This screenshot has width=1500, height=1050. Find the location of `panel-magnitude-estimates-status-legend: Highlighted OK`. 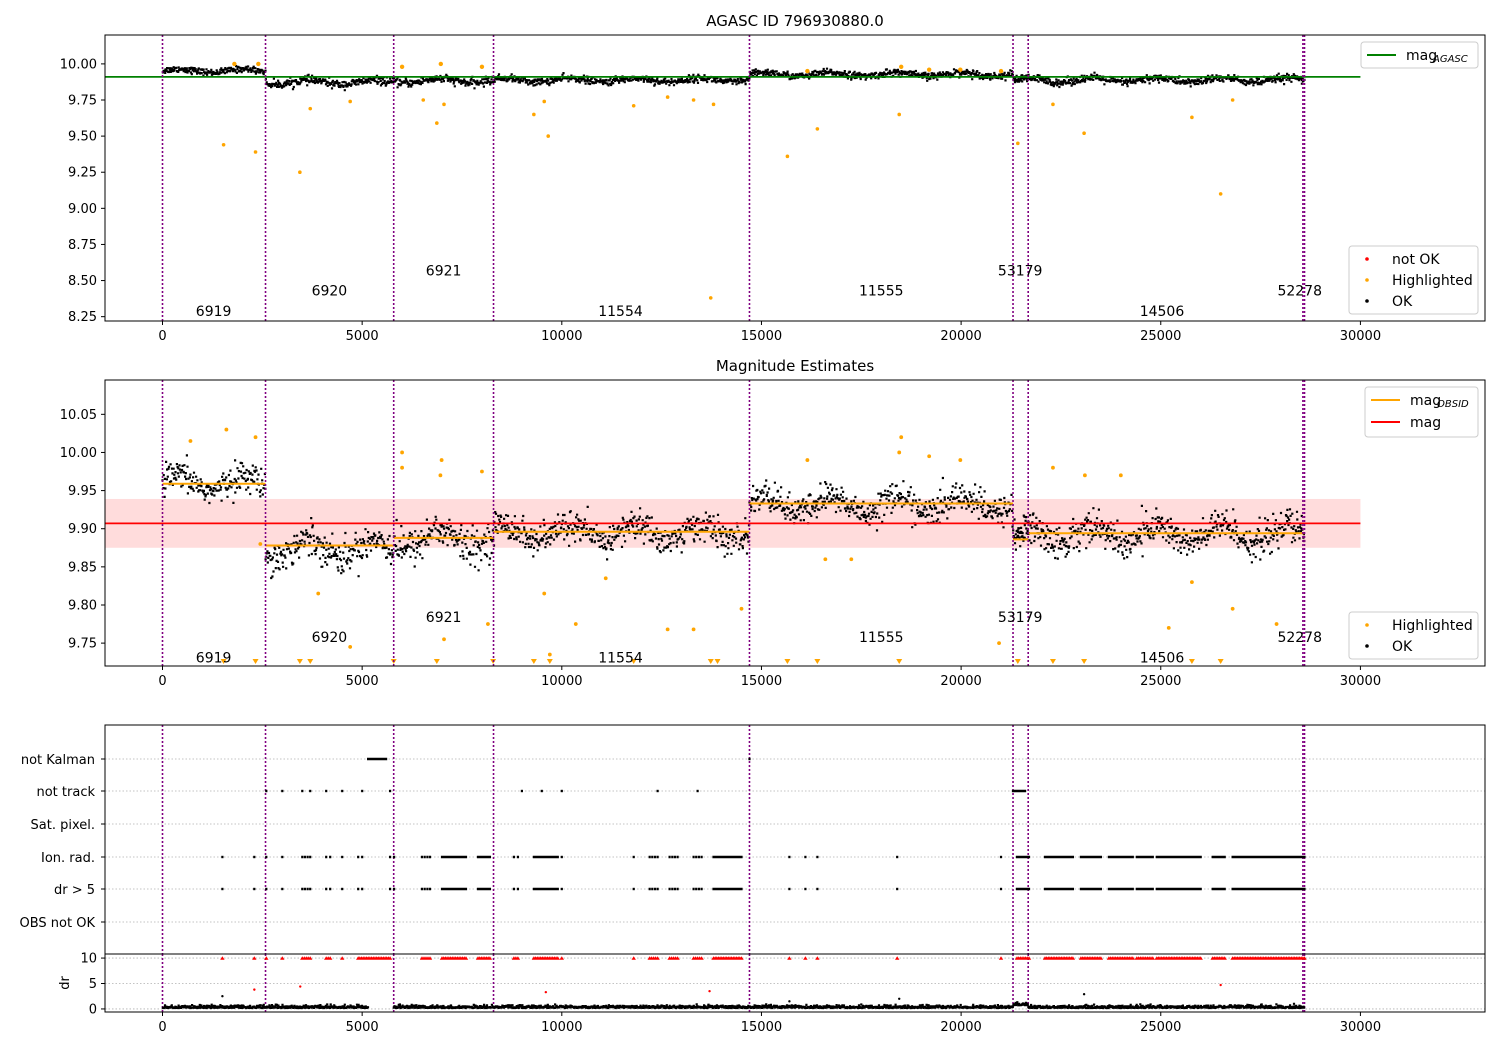

panel-magnitude-estimates-status-legend: Highlighted OK is located at coordinates (1413, 635).